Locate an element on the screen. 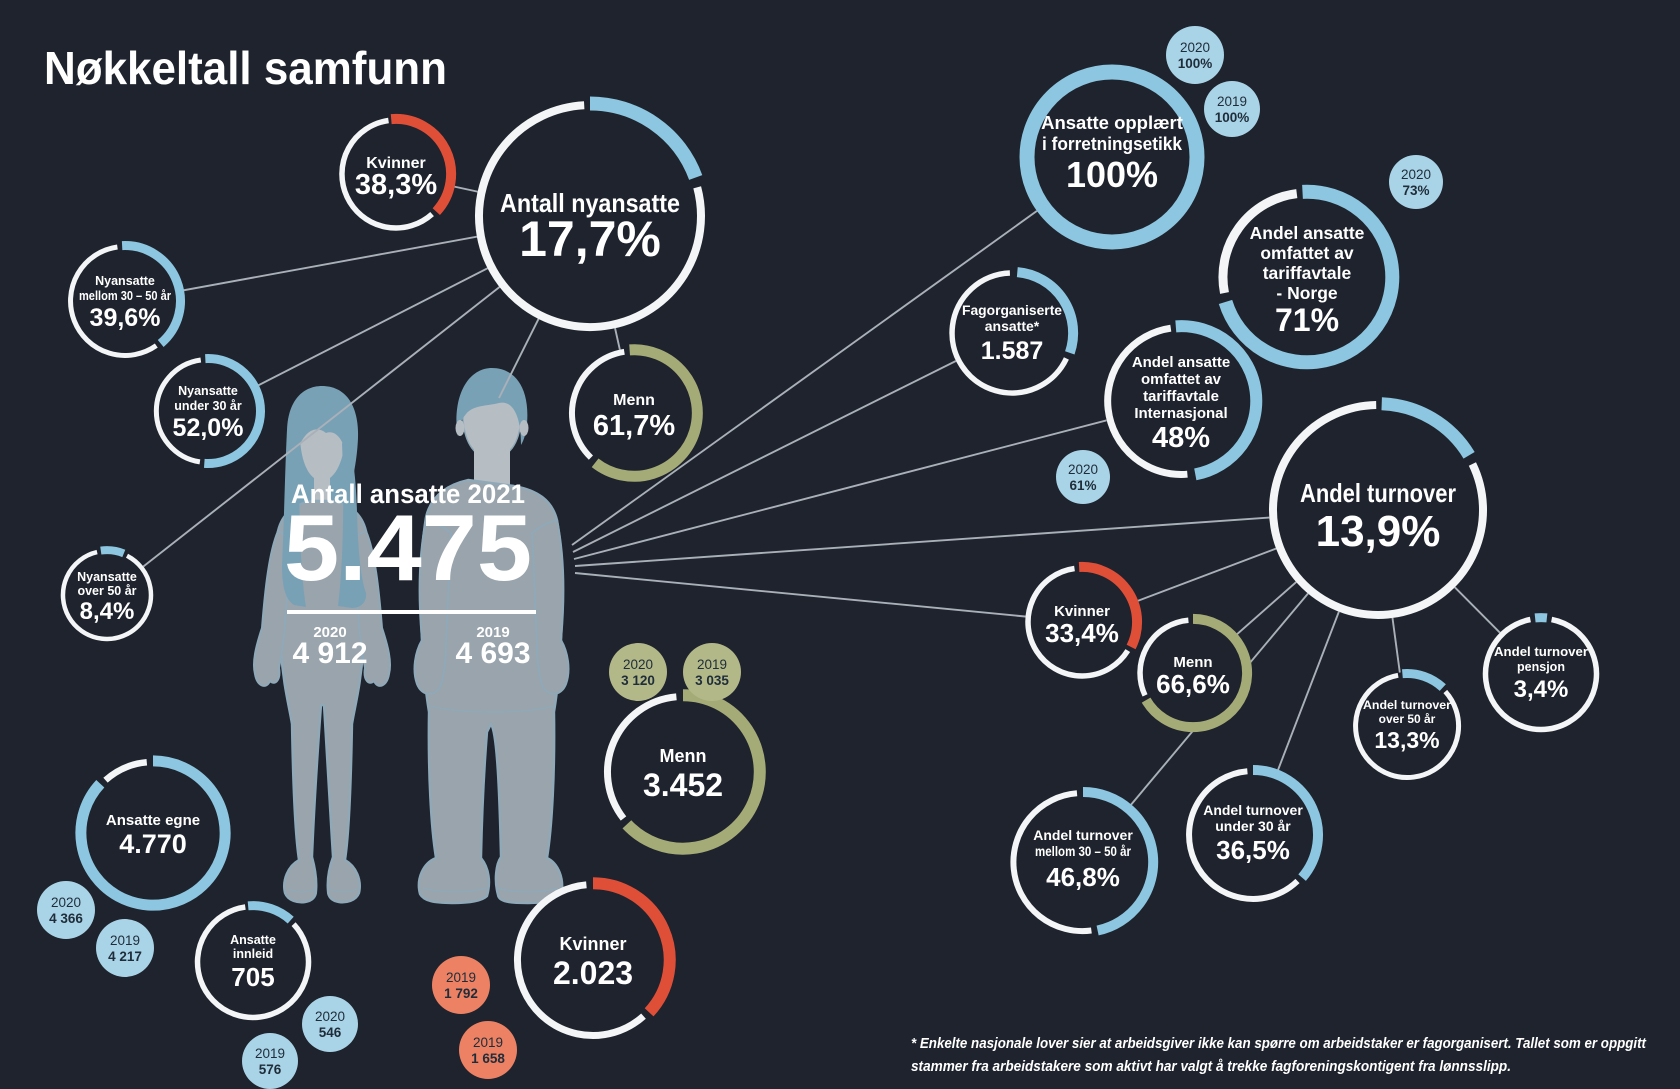 This screenshot has width=1680, height=1089. svg-text: 38,3% is located at coordinates (396, 185).